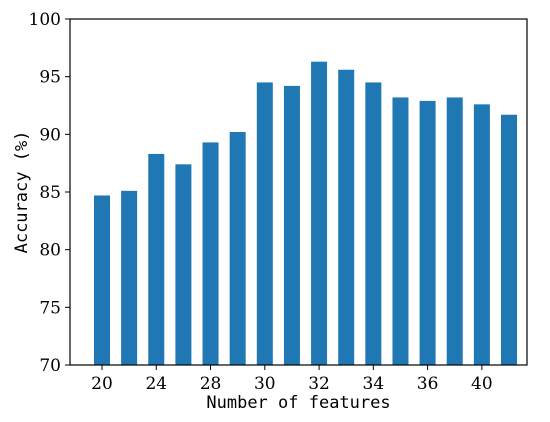 This screenshot has height=422, width=550. What do you see at coordinates (22, 192) in the screenshot?
I see `y-axis-title: Accuracy (%)` at bounding box center [22, 192].